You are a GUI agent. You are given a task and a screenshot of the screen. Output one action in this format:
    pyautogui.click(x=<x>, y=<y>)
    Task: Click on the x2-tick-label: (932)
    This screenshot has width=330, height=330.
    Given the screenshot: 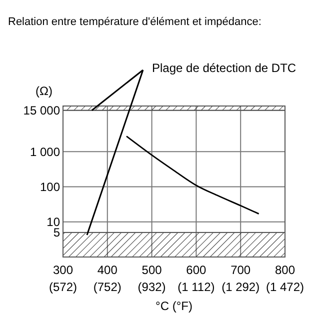 What is the action you would take?
    pyautogui.click(x=152, y=287)
    